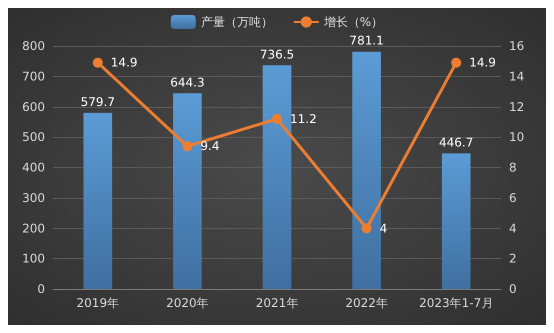 The width and height of the screenshot is (554, 333). I want to click on y2-tick-label: 8, so click(513, 167).